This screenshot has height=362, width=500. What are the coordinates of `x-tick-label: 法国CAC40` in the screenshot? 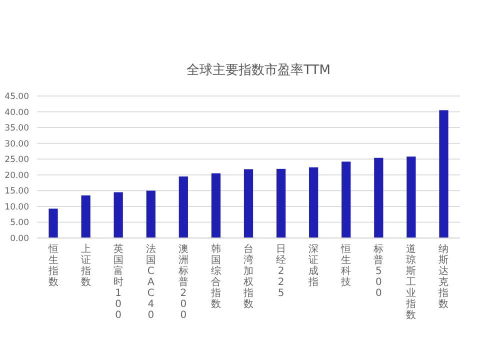 It's located at (151, 282).